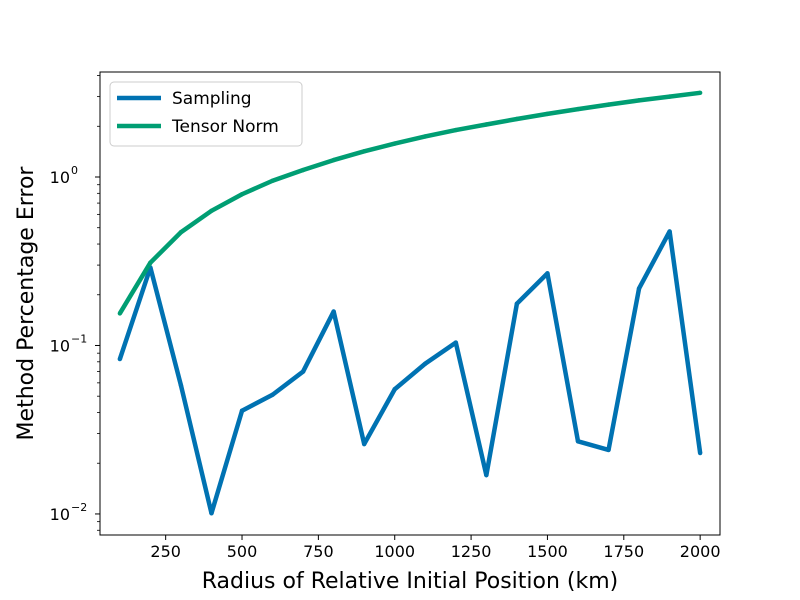 Image resolution: width=800 pixels, height=600 pixels. I want to click on legend-label-sampling: Sampling, so click(212, 99).